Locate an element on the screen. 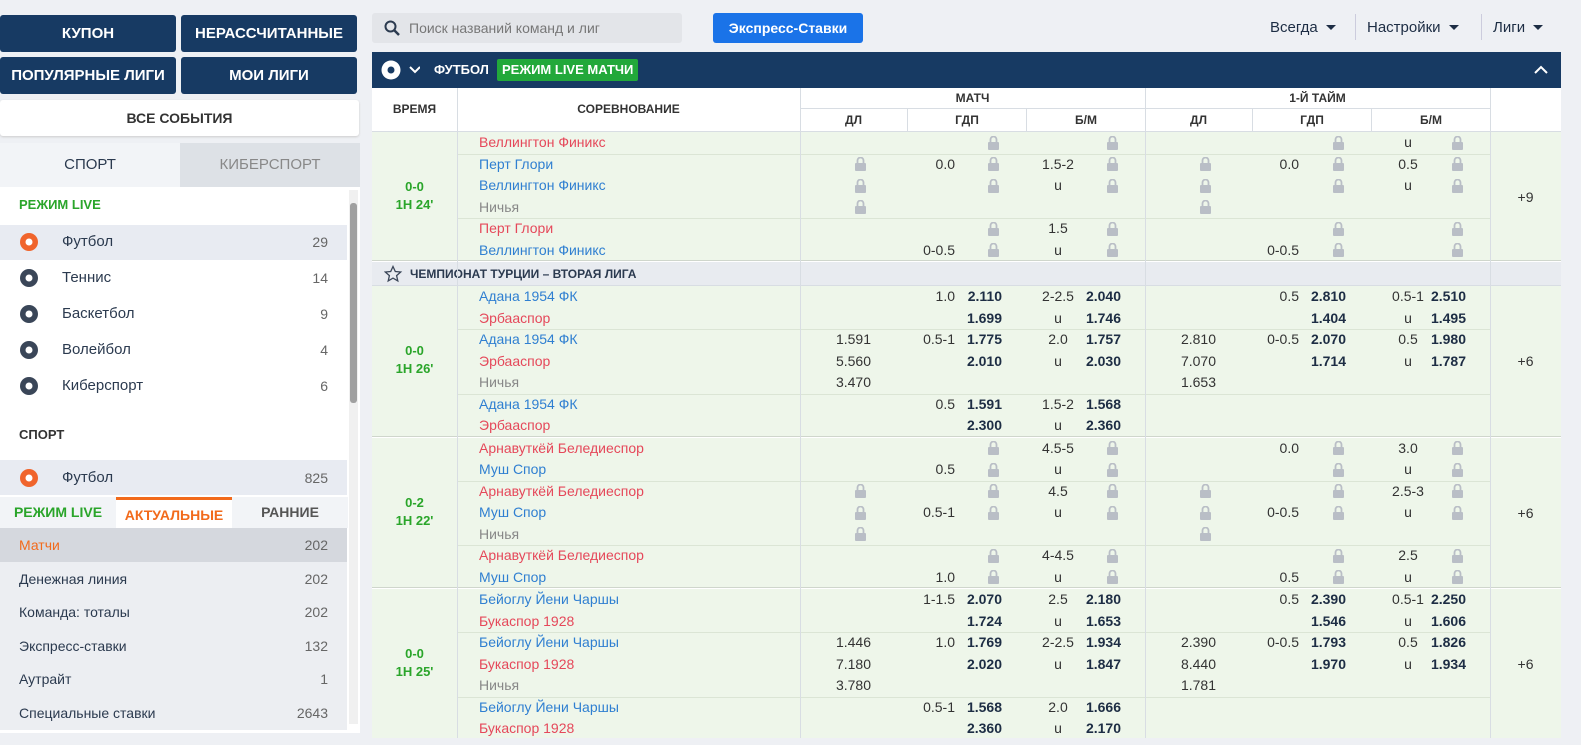 This screenshot has height=745, width=1581. odds: 1.847 is located at coordinates (1103, 663).